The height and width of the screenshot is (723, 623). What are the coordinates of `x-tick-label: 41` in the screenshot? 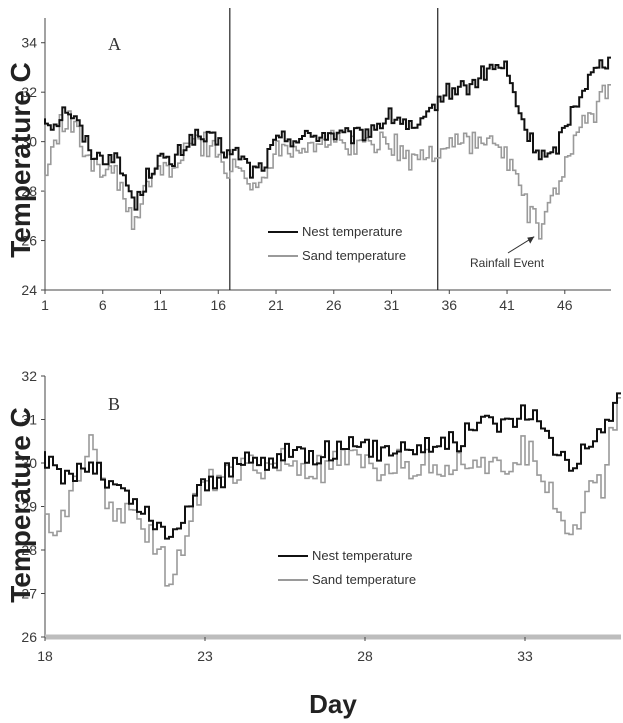 It's located at (507, 305).